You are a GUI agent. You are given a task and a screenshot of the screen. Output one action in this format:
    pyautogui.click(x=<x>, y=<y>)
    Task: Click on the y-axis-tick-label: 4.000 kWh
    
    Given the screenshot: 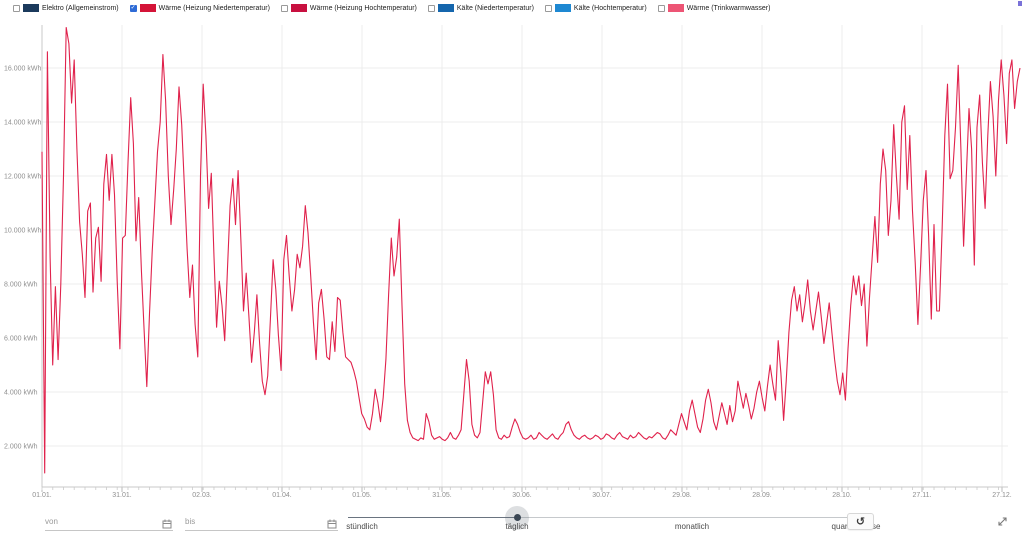 What is the action you would take?
    pyautogui.click(x=21, y=393)
    